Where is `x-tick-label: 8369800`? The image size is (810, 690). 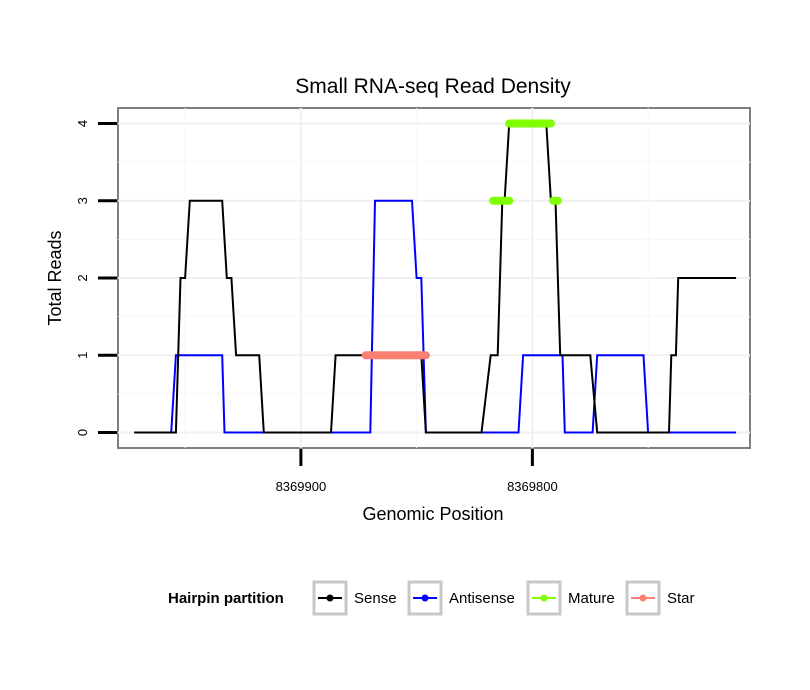
x-tick-label: 8369800 is located at coordinates (532, 486).